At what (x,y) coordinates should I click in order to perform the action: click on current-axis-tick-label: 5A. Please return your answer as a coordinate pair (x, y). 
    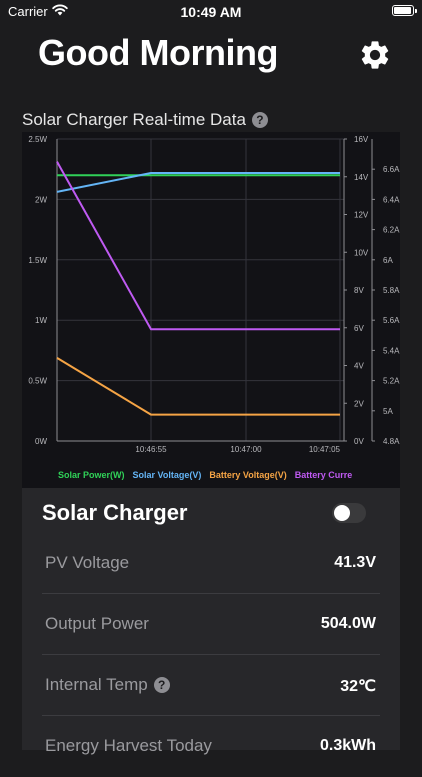
    Looking at the image, I should click on (388, 411).